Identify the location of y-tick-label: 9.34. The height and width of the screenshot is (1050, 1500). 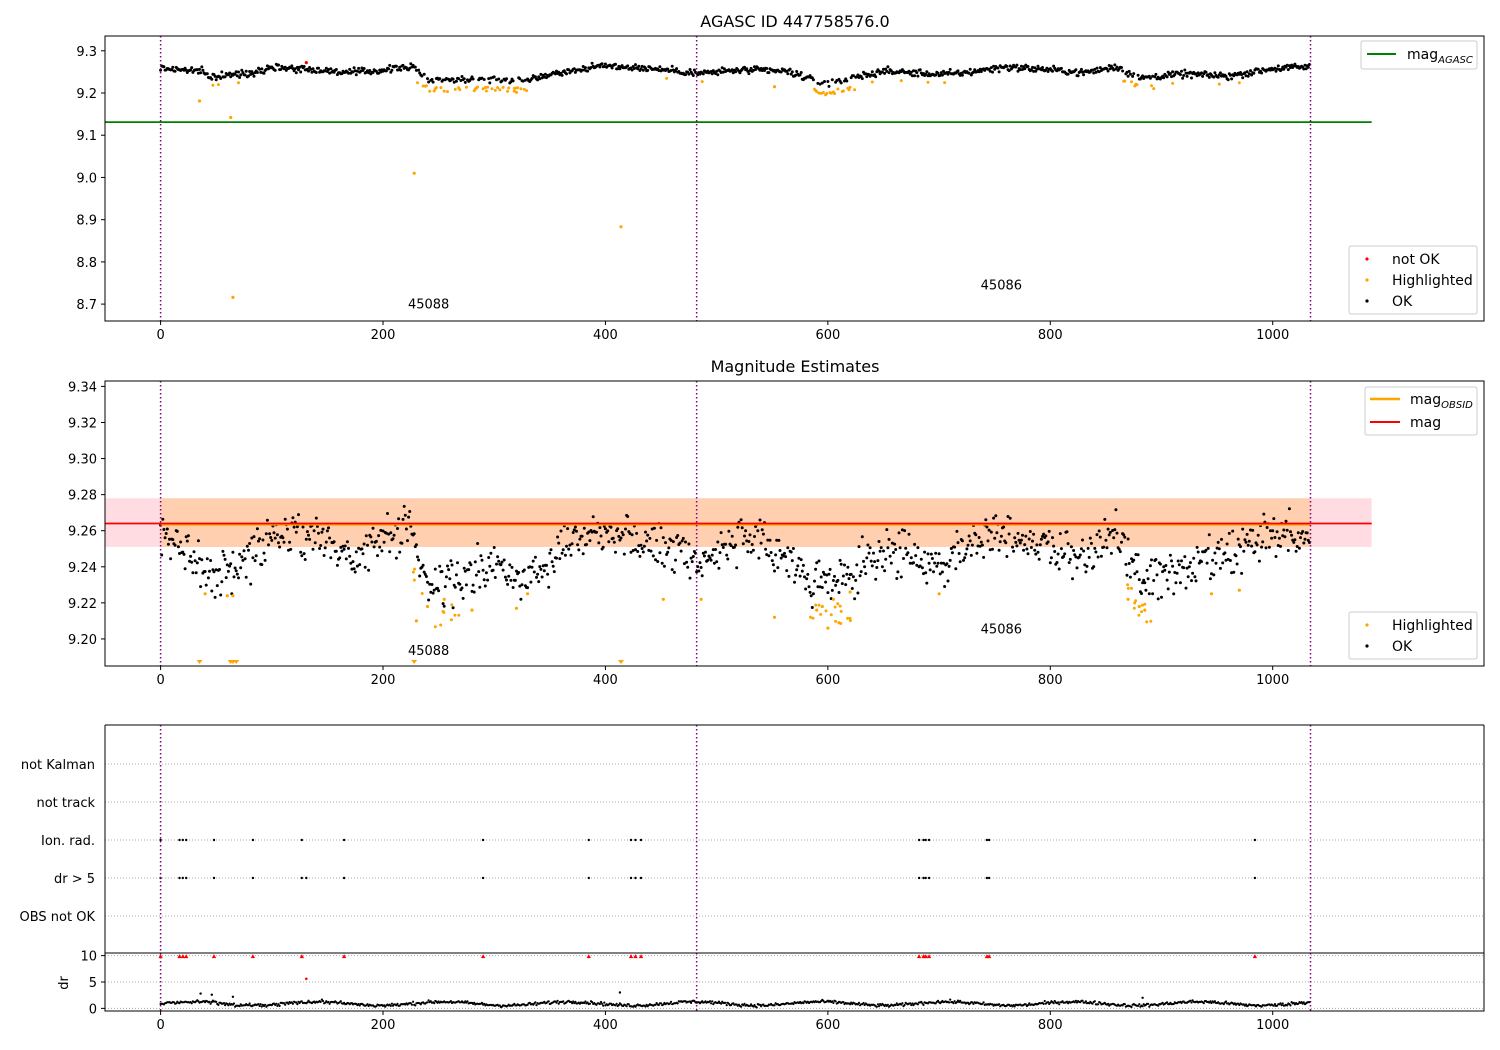
(82, 387).